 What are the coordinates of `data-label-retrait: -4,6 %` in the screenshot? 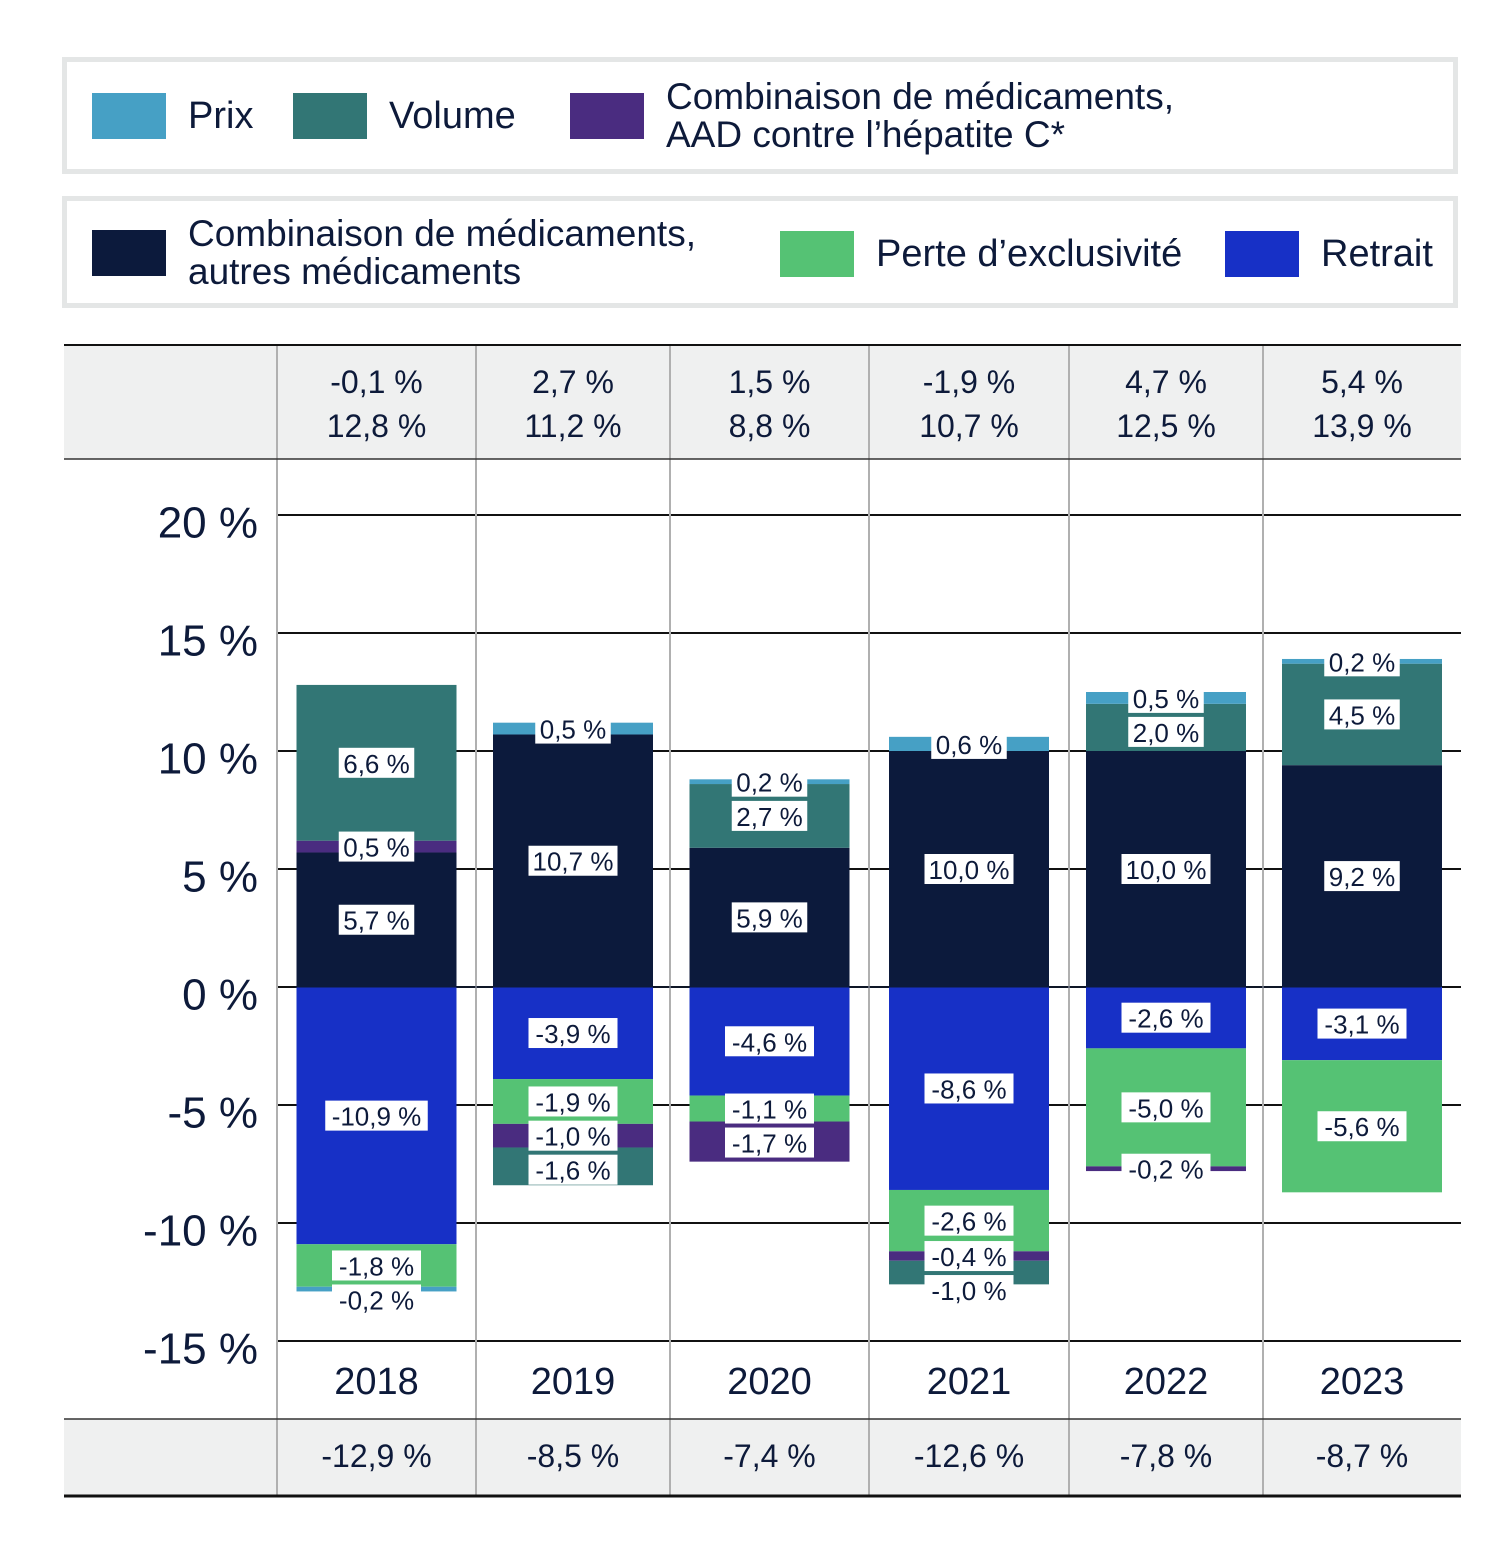 It's located at (769, 1042).